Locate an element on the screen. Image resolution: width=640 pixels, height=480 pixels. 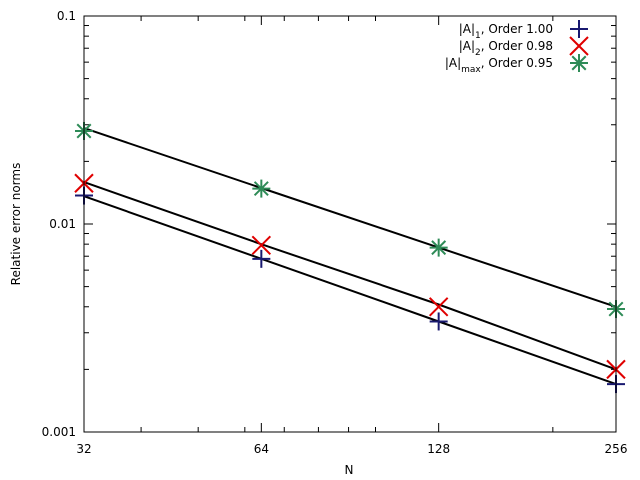
x-tick-label: 32 is located at coordinates (83, 449).